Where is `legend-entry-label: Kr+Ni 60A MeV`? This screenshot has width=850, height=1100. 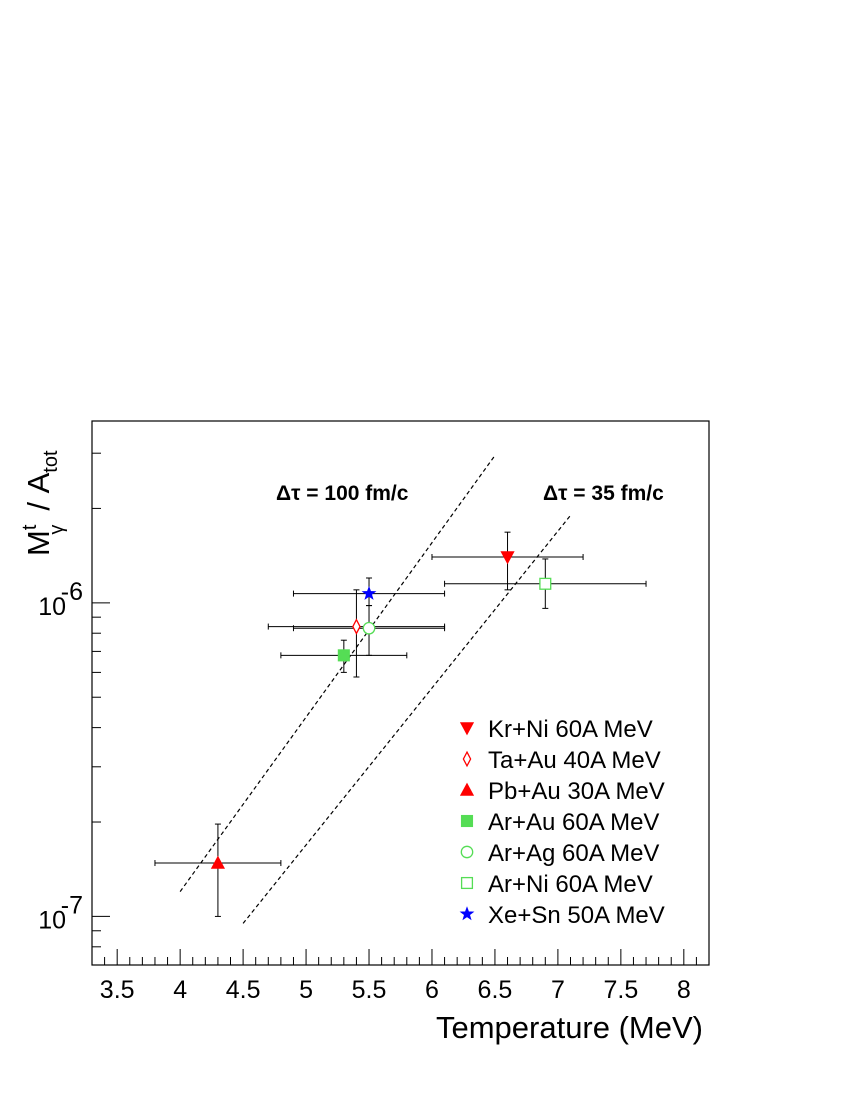 legend-entry-label: Kr+Ni 60A MeV is located at coordinates (570, 729).